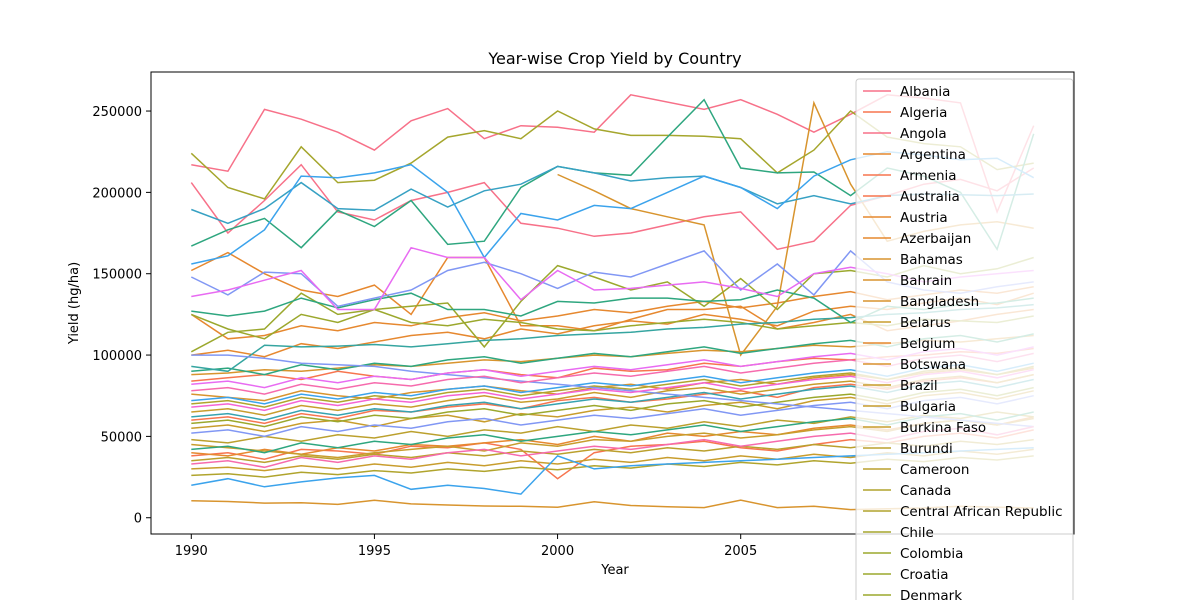 Image resolution: width=1200 pixels, height=600 pixels. What do you see at coordinates (925, 323) in the screenshot?
I see `legend-label-11: Belarus` at bounding box center [925, 323].